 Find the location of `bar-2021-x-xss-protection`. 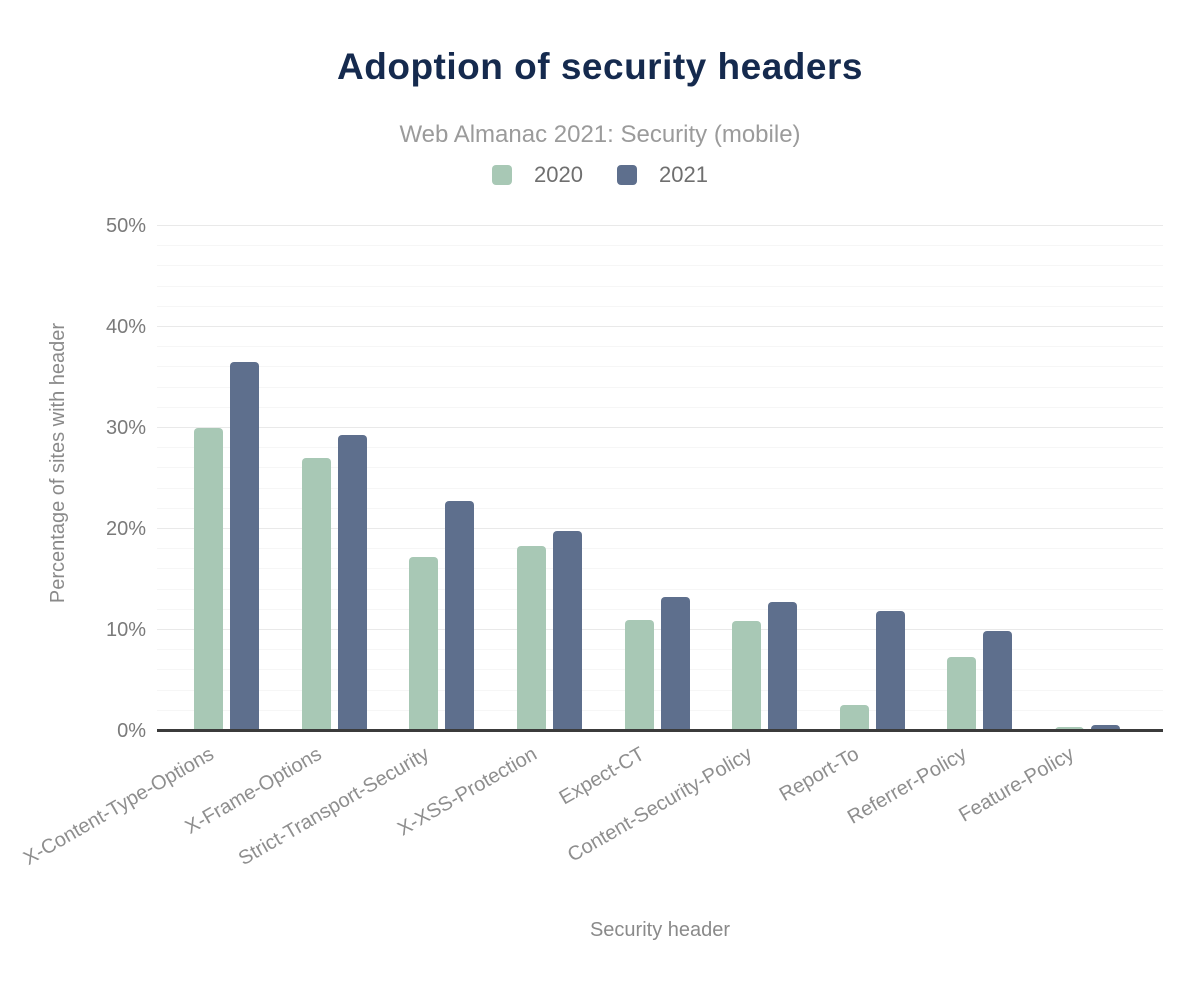

bar-2021-x-xss-protection is located at coordinates (567, 631).